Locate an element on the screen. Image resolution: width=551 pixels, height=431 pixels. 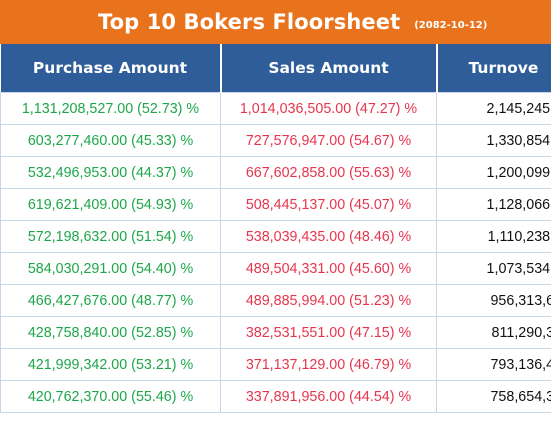
sales-amount-cell: 489,885,994.00 (51.23) % is located at coordinates (328, 300).